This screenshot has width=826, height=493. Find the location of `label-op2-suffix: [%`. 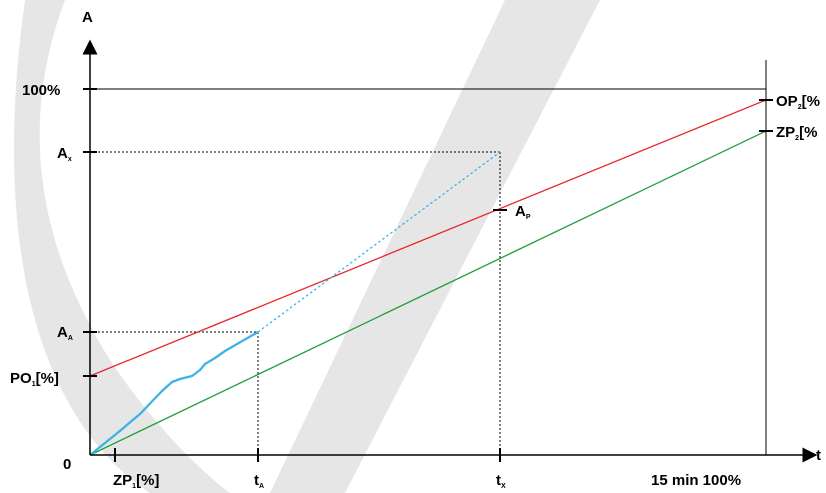

label-op2-suffix: [% is located at coordinates (811, 101).